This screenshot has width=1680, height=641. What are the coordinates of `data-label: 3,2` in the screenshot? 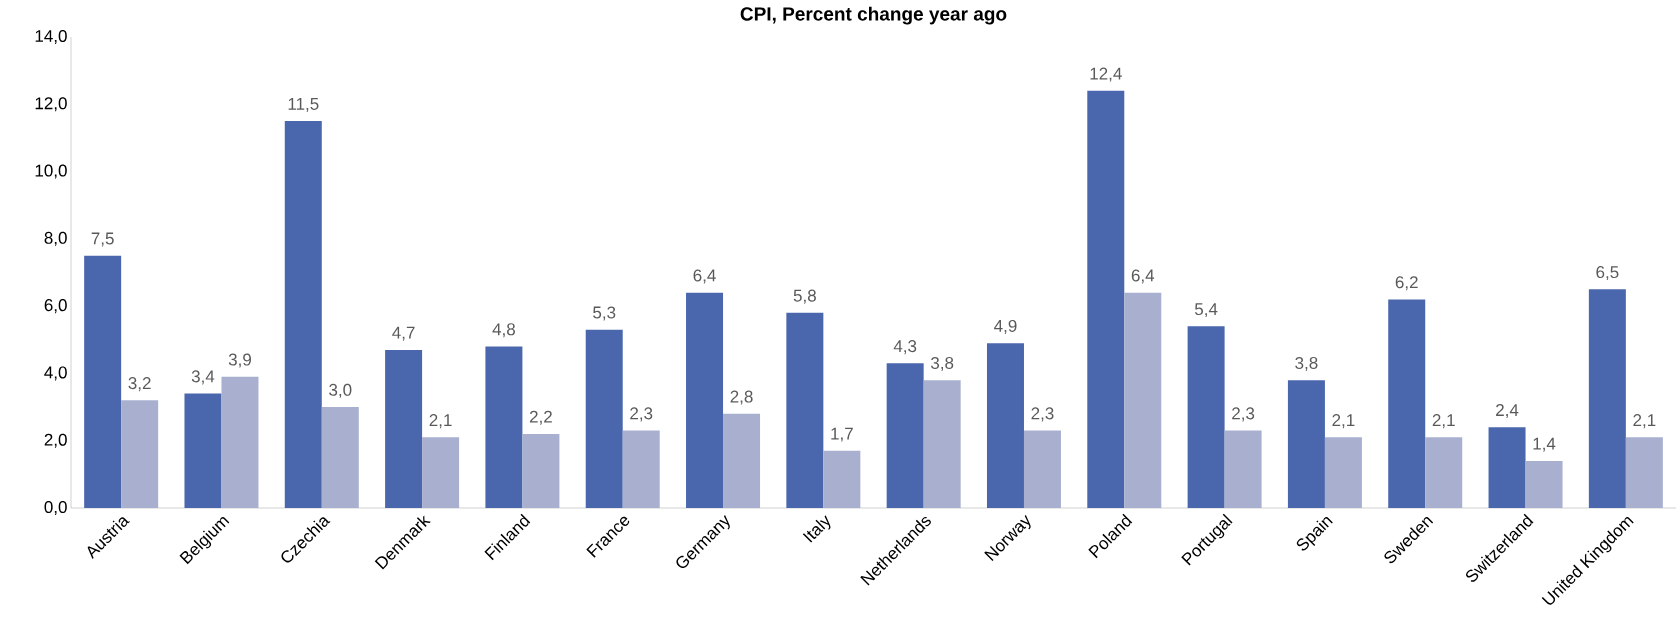 It's located at (139, 384).